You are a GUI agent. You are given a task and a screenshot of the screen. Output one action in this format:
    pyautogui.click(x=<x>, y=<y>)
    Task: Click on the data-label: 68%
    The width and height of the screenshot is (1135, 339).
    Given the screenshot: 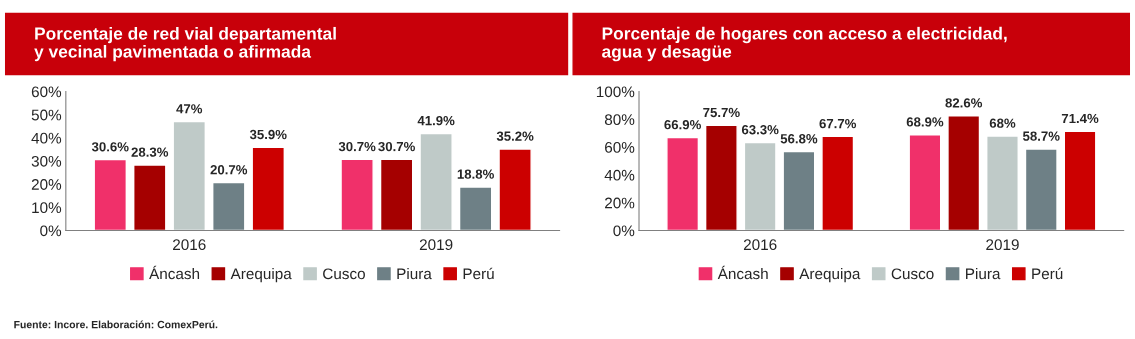 What is the action you would take?
    pyautogui.click(x=1002, y=123)
    